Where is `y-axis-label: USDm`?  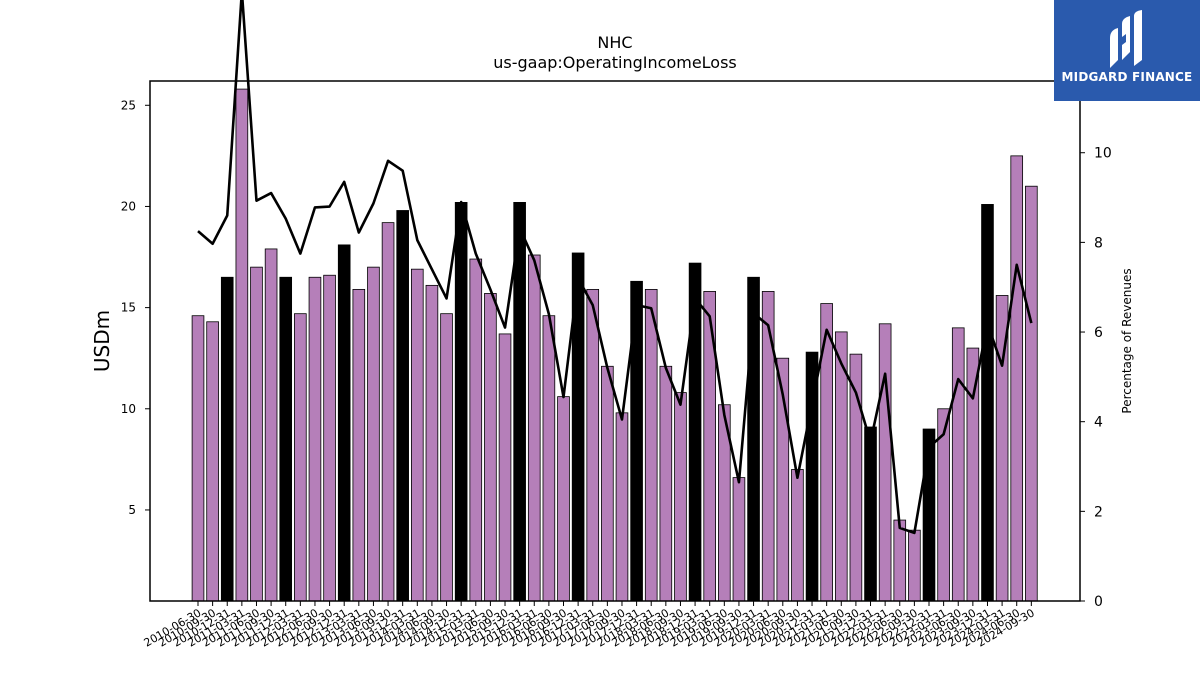
y-axis-label: USDm is located at coordinates (102, 341).